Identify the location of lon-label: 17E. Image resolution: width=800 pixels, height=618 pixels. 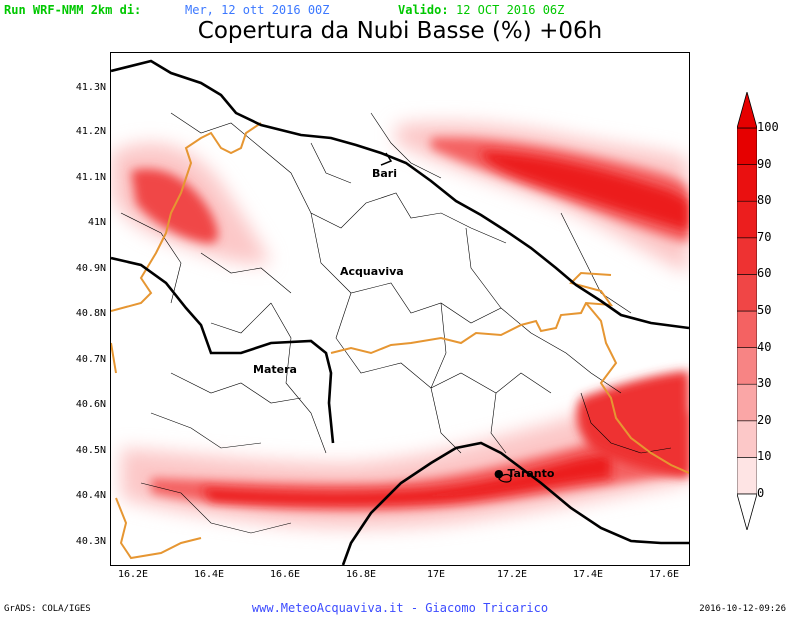
(436, 574).